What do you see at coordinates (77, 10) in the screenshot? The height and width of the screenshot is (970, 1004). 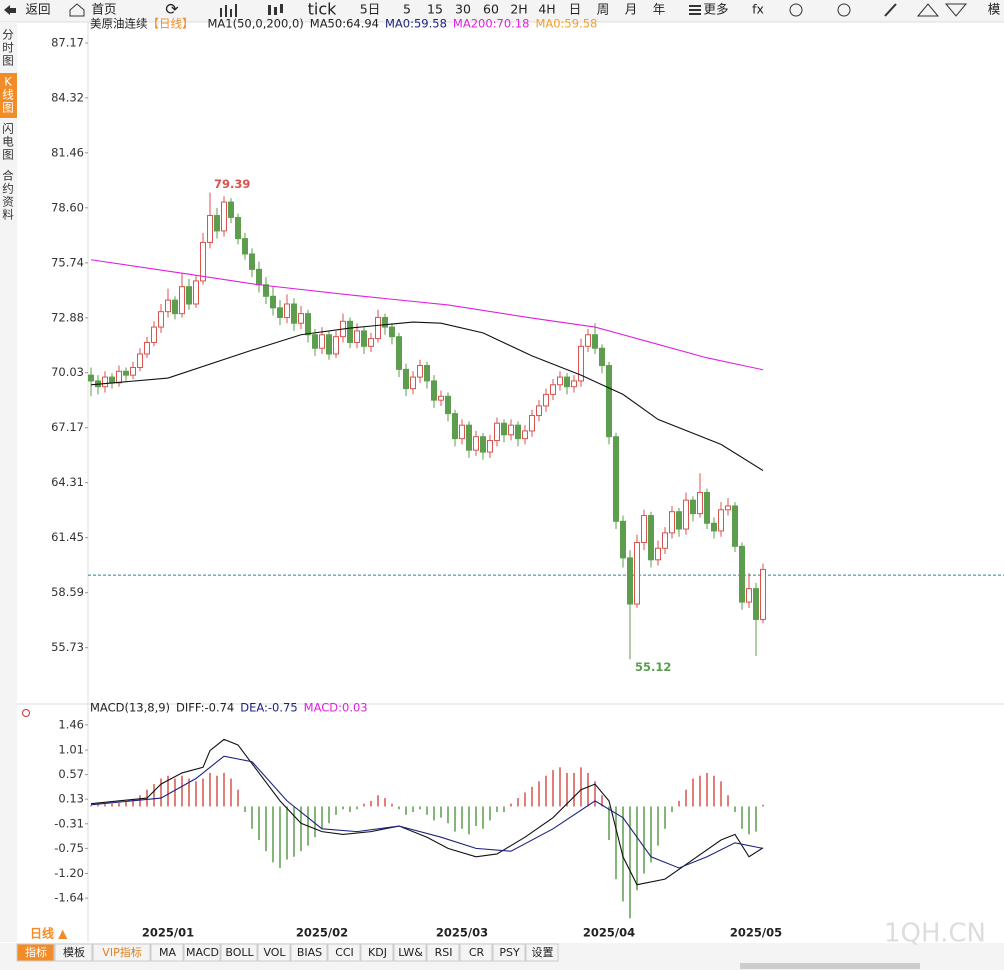 I see `home-icon` at bounding box center [77, 10].